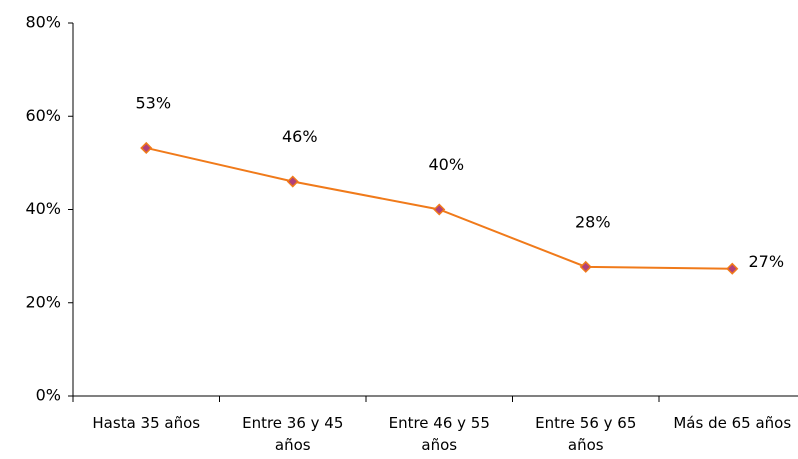 The width and height of the screenshot is (798, 459). I want to click on x-tick-label: Entre 56 y 65 años, so click(586, 434).